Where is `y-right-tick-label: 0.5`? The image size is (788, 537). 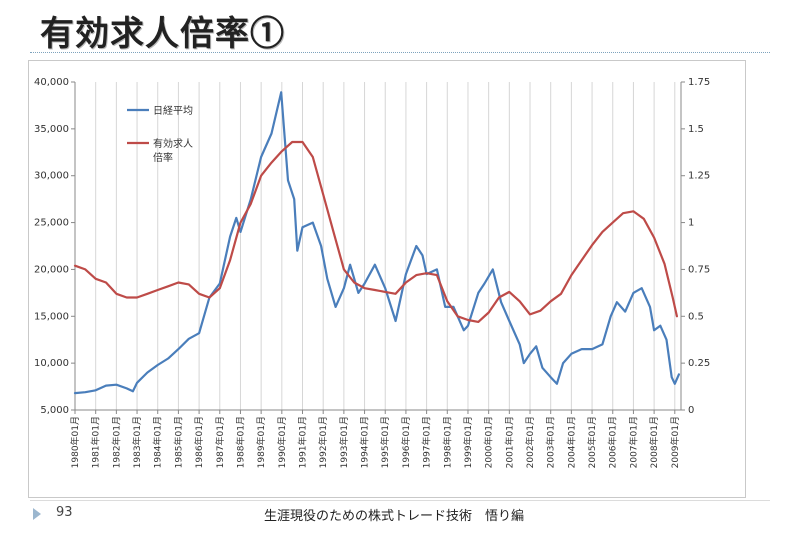
y-right-tick-label: 0.5 is located at coordinates (696, 316).